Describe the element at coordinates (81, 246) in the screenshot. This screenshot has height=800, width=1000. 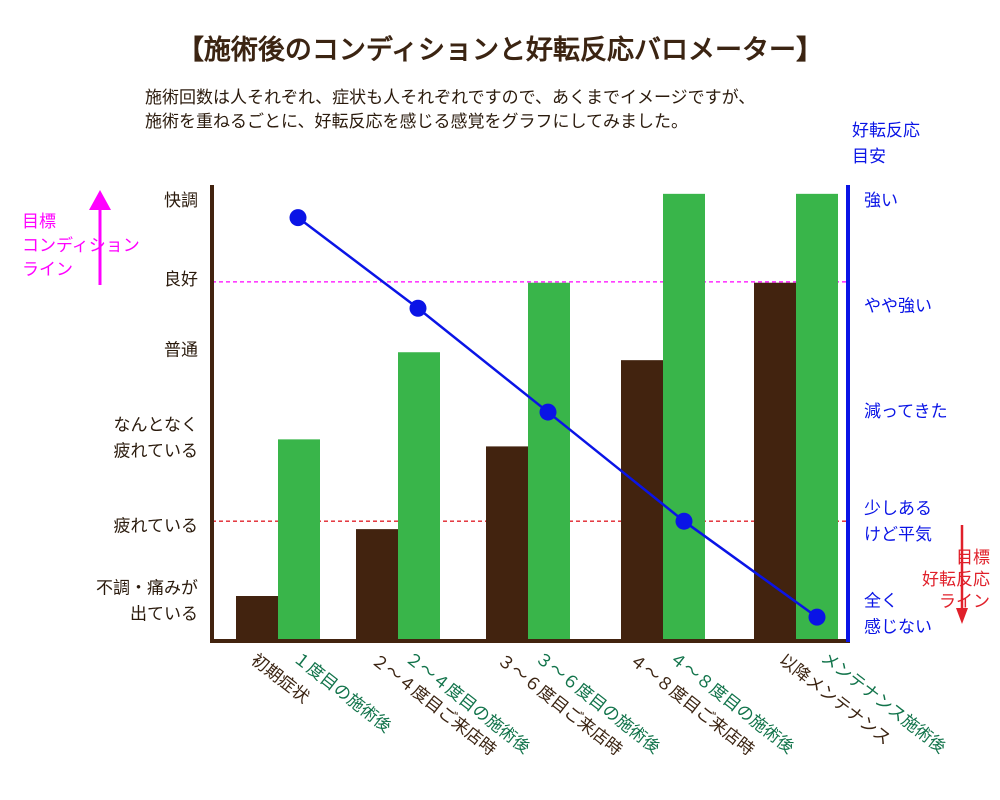
I see `target-condition-label: 目標コンディションライン` at that location.